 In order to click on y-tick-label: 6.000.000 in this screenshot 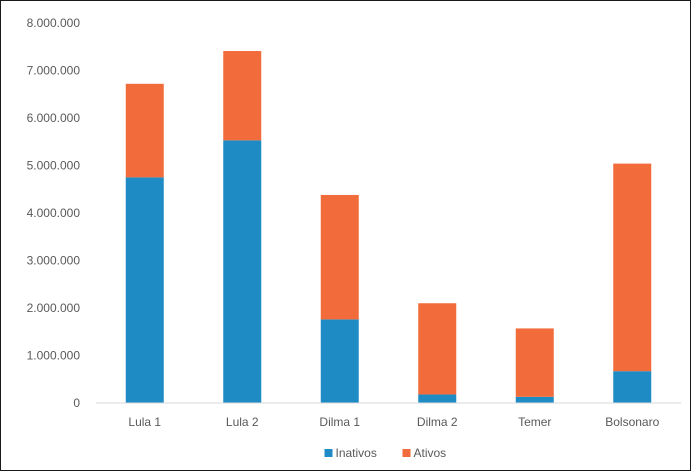, I will do `click(54, 118)`.